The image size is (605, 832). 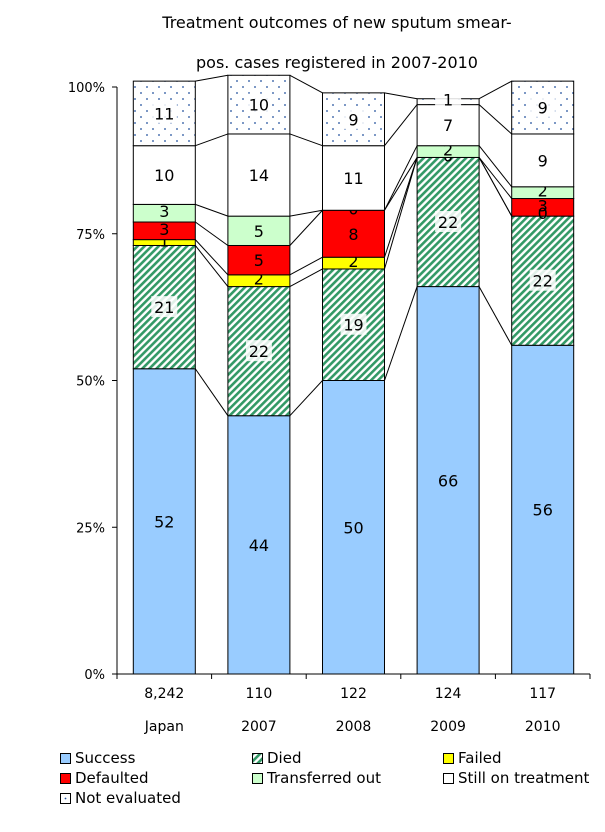 What do you see at coordinates (353, 694) in the screenshot?
I see `category-count-label: 122` at bounding box center [353, 694].